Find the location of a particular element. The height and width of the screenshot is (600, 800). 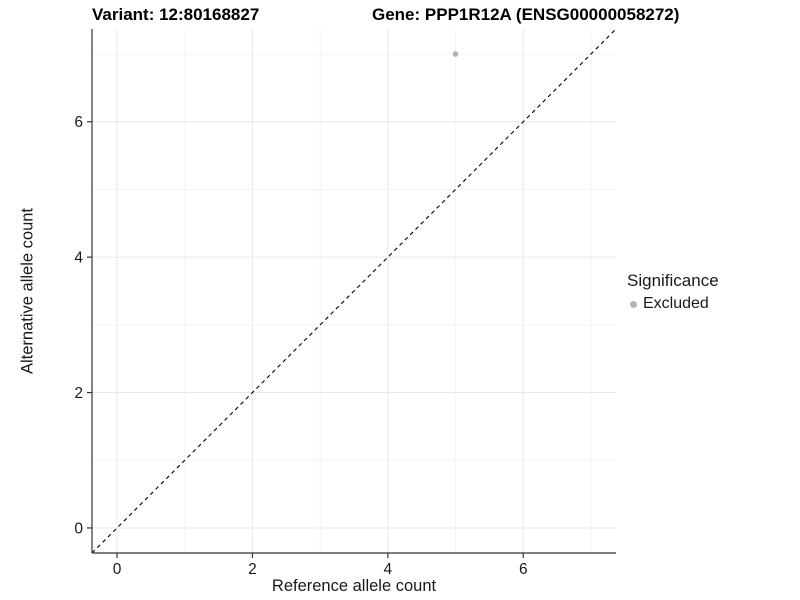

legend-title: Significance is located at coordinates (673, 280).